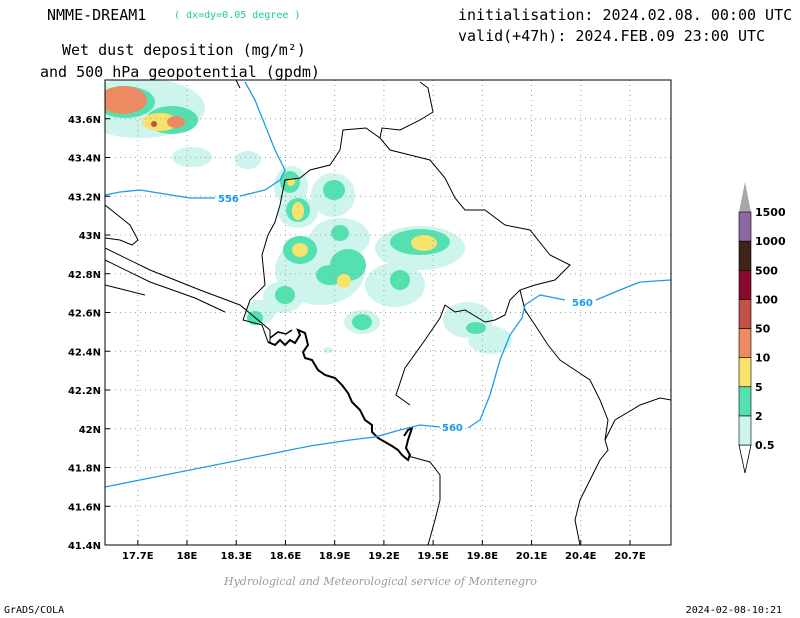 The height and width of the screenshot is (618, 800). I want to click on lat-tick-label: 41.6N, so click(84, 507).